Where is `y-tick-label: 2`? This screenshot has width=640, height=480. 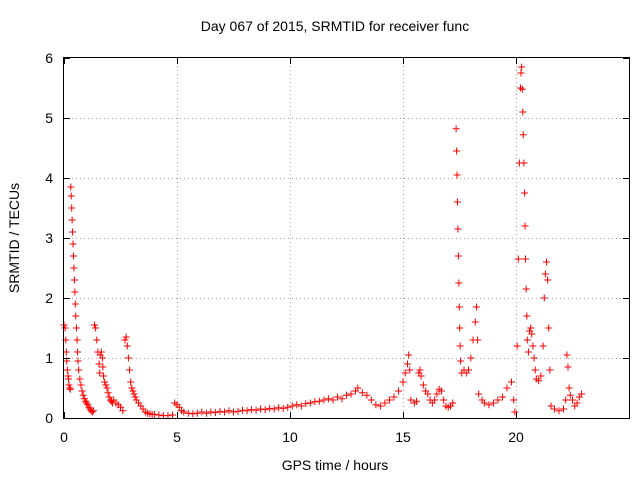
y-tick-label: 2 is located at coordinates (49, 298).